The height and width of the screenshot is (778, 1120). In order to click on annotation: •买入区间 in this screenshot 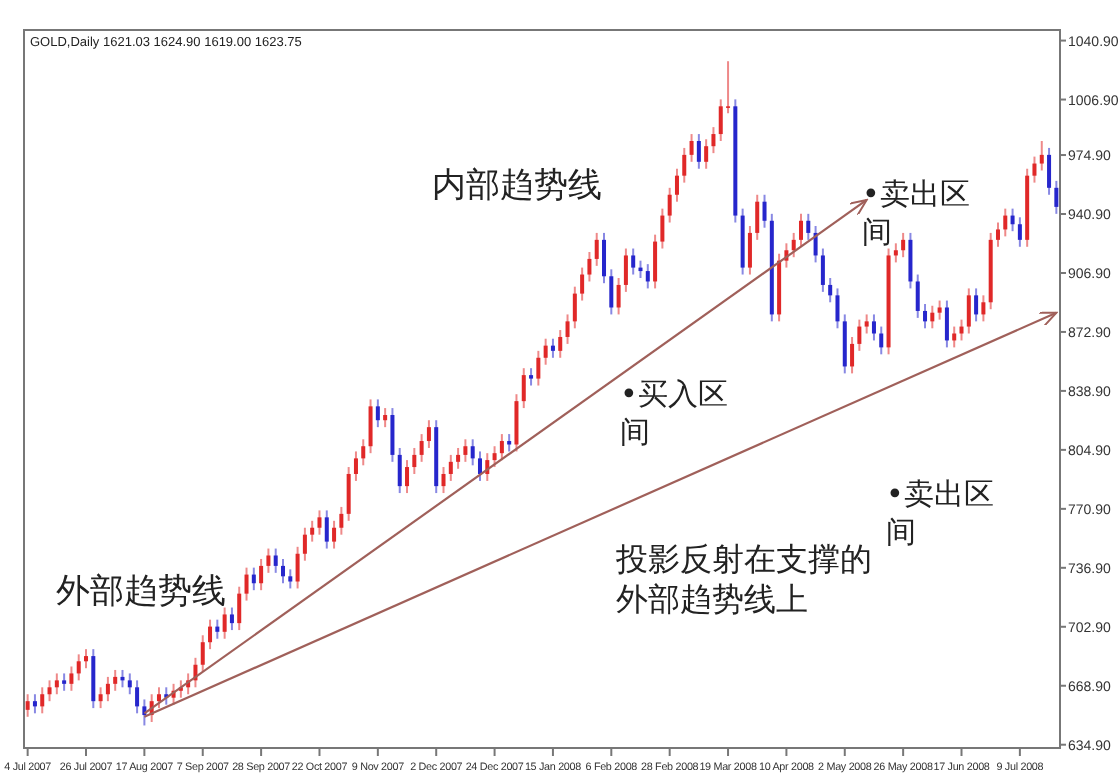, I will do `click(675, 413)`.